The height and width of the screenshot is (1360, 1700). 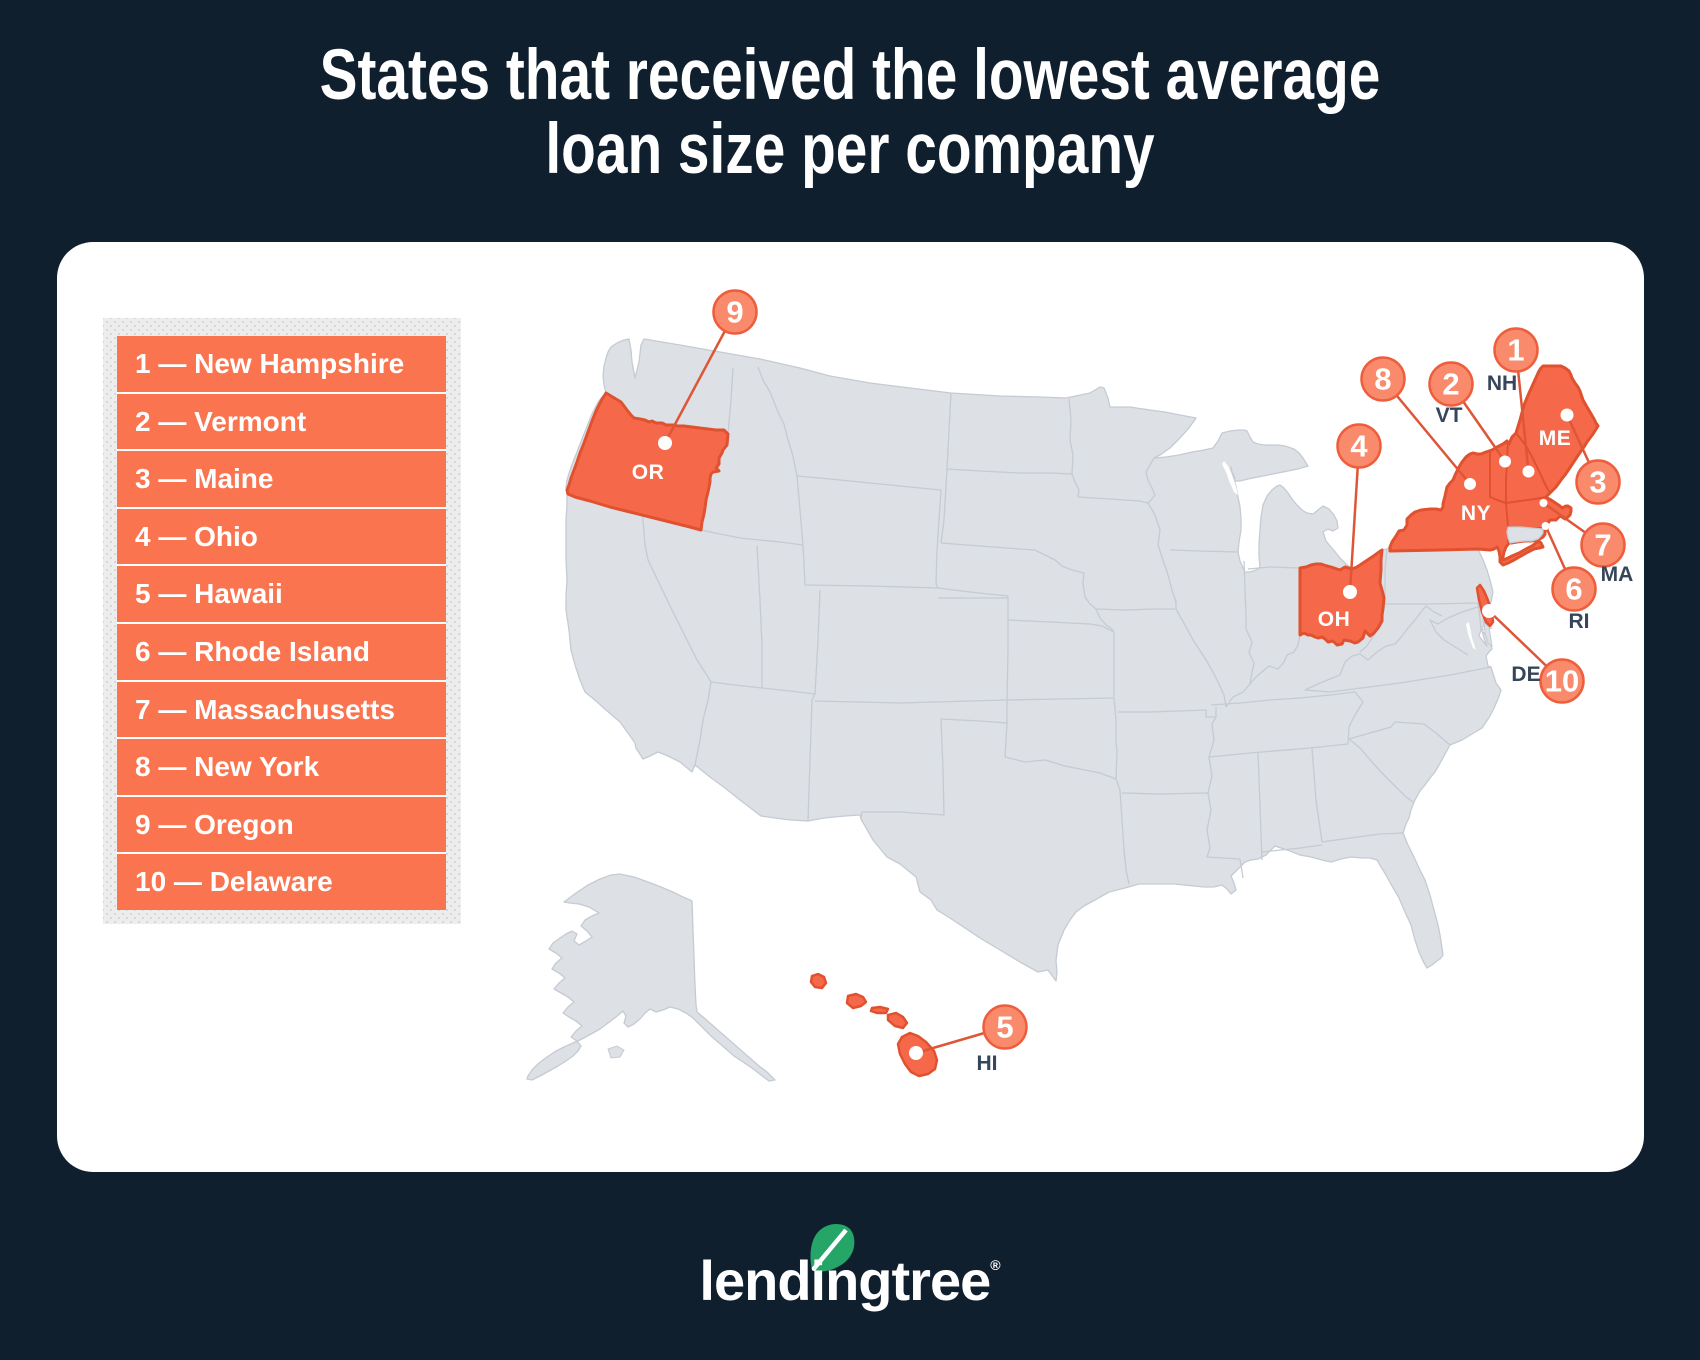 What do you see at coordinates (1617, 574) in the screenshot?
I see `svg-text: MA` at bounding box center [1617, 574].